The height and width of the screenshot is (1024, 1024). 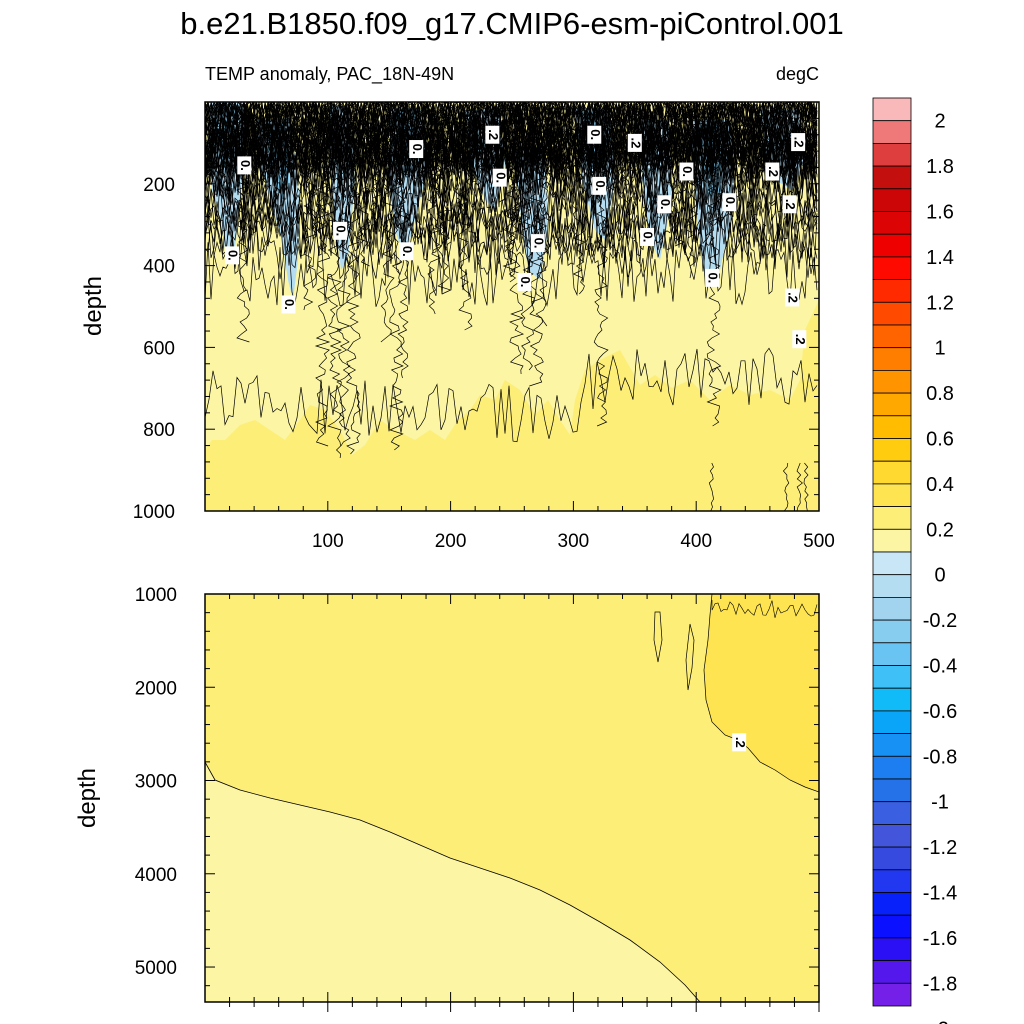 I want to click on colorbar-label: -0.8, so click(x=940, y=757).